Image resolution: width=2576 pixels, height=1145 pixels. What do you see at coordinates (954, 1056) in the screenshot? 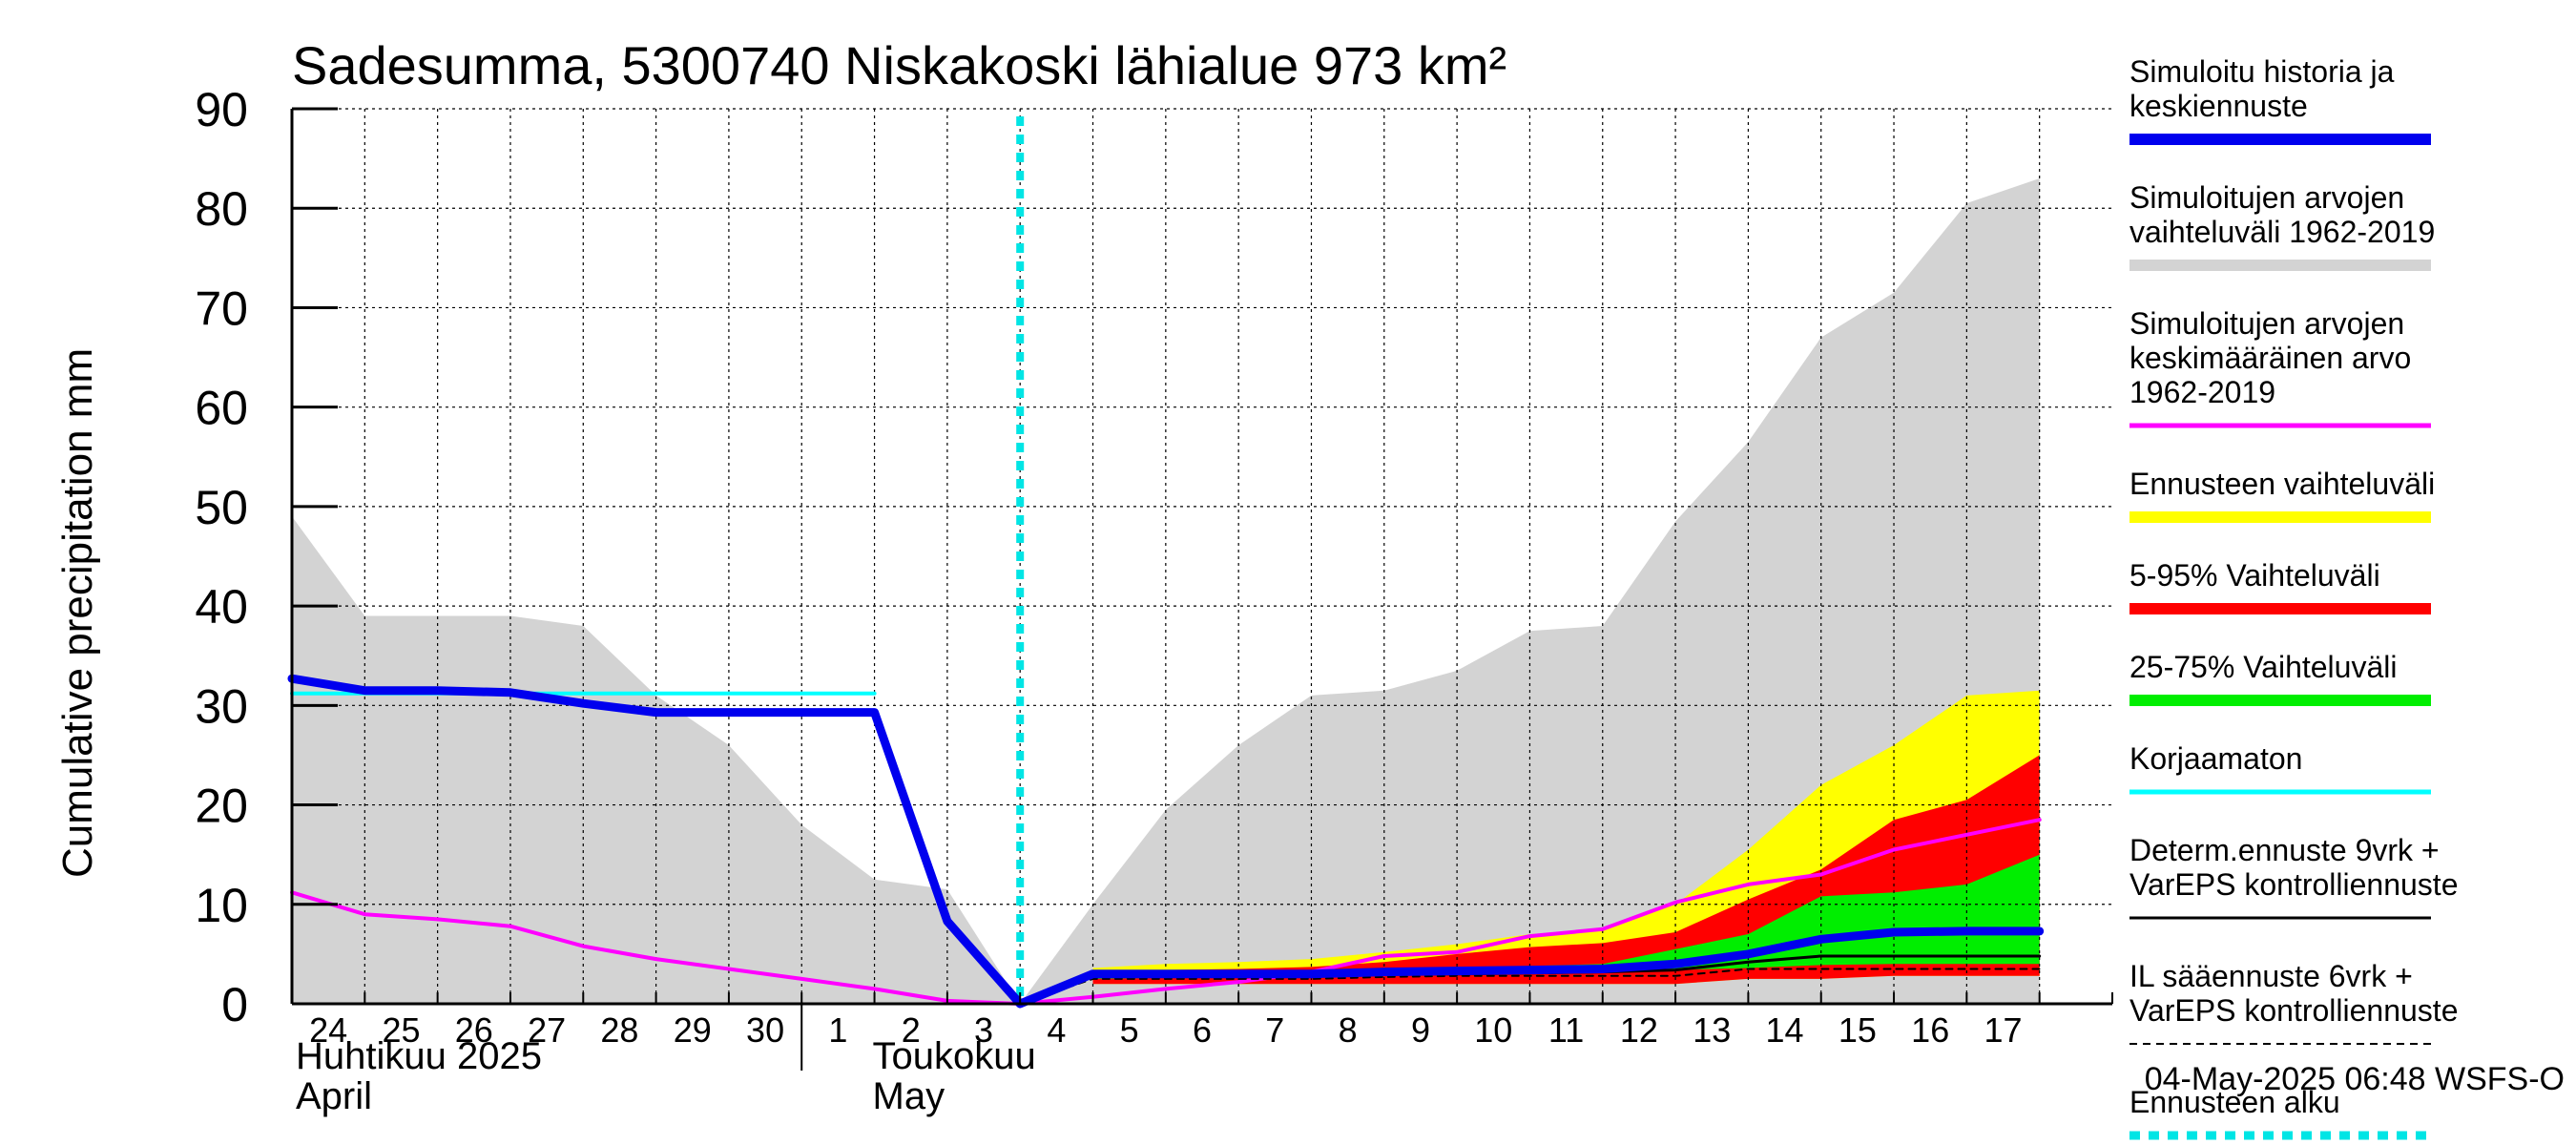
I see `month-label-may-fi: Toukokuu` at bounding box center [954, 1056].